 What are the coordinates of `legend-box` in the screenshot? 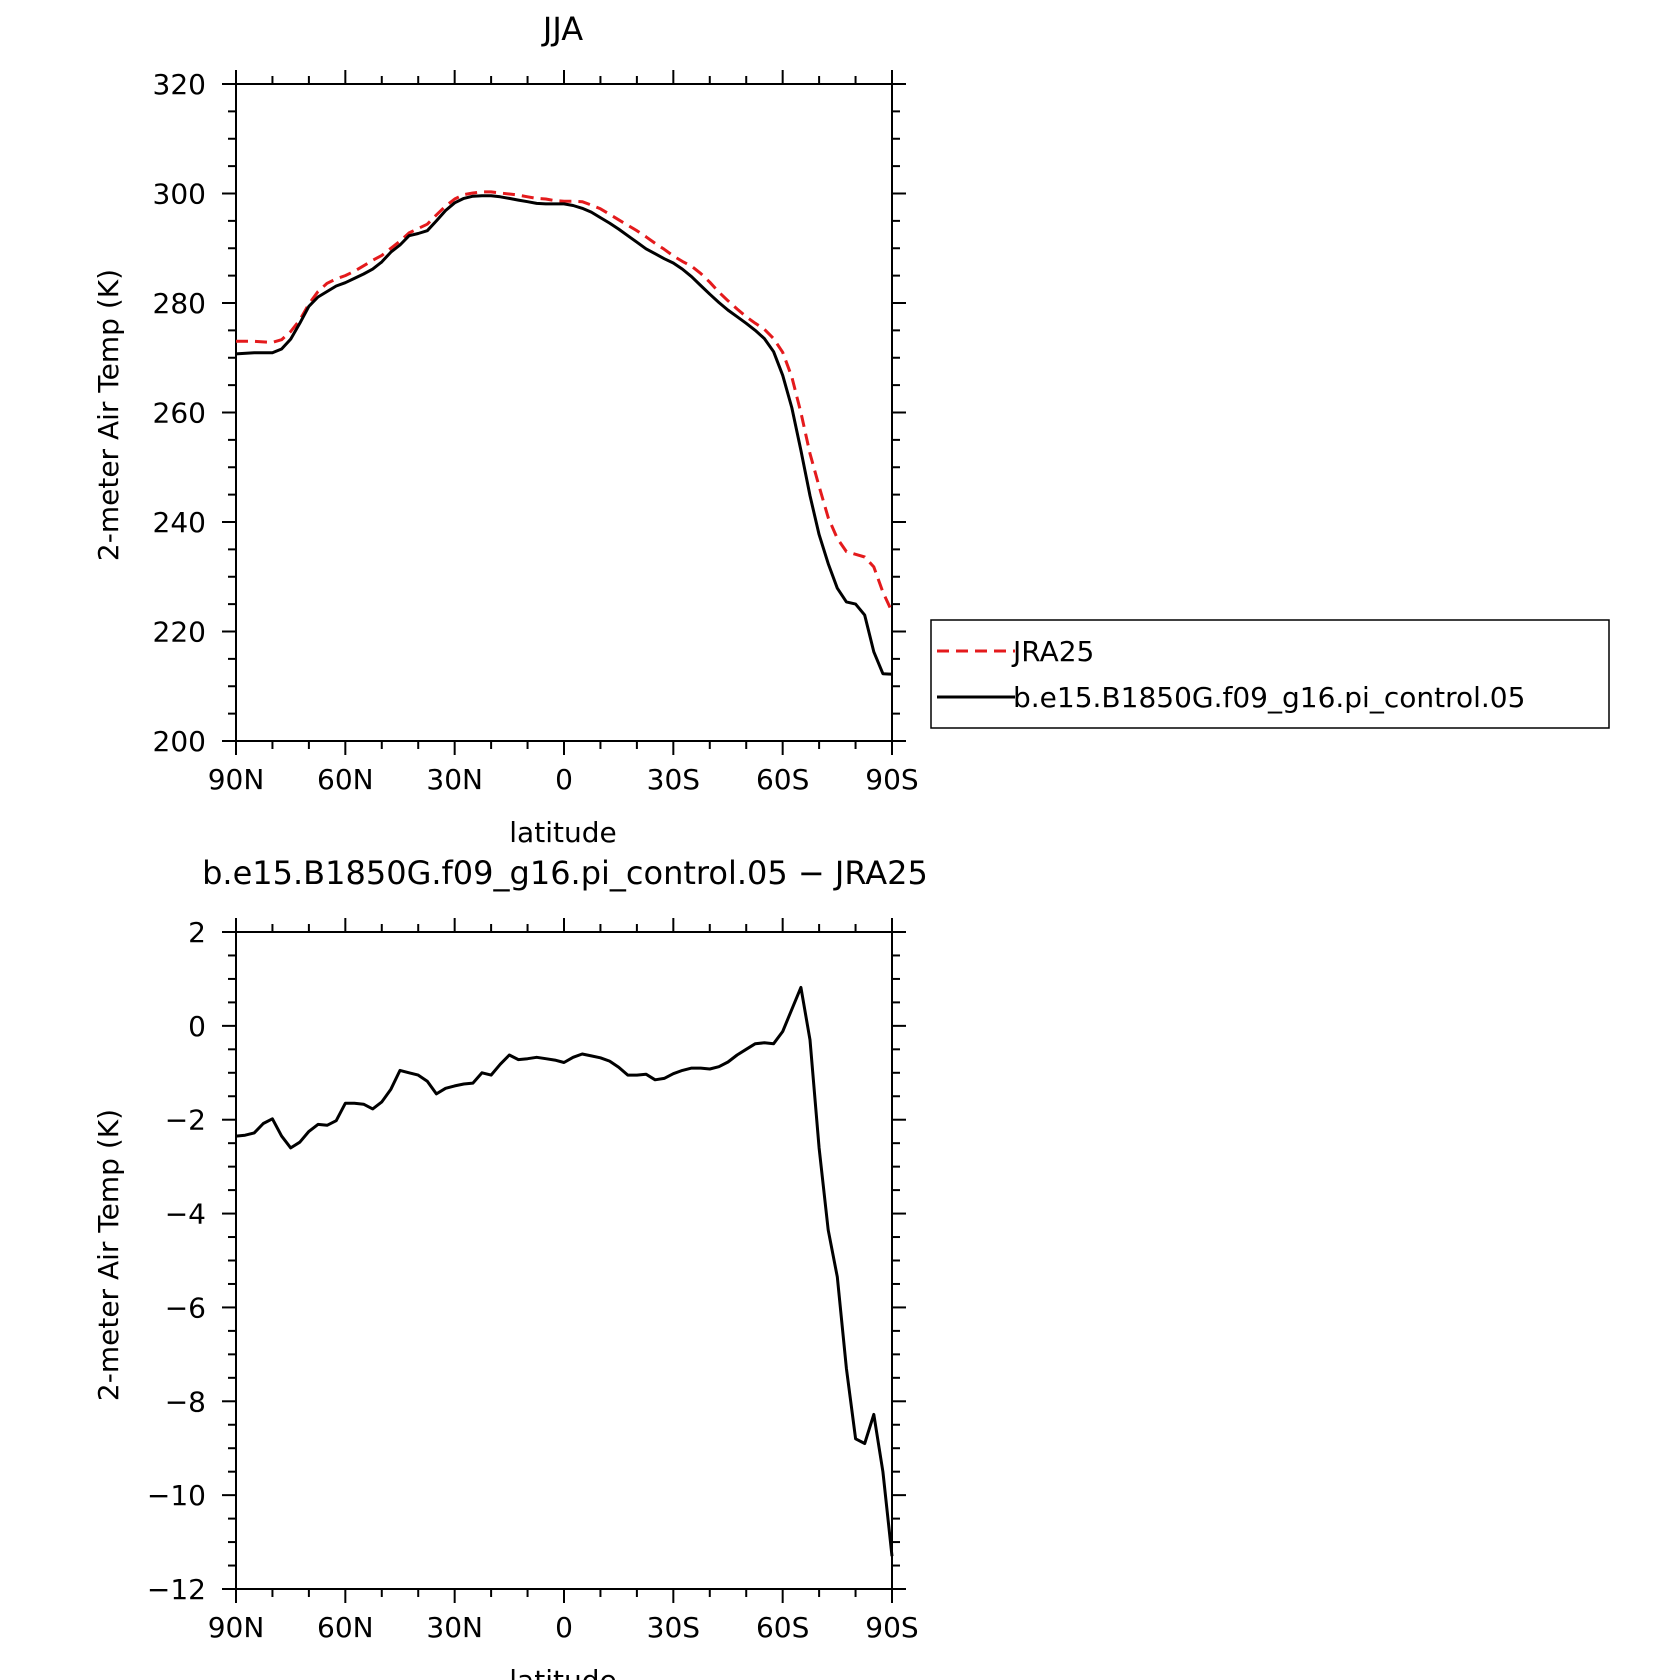 It's located at (1270, 674).